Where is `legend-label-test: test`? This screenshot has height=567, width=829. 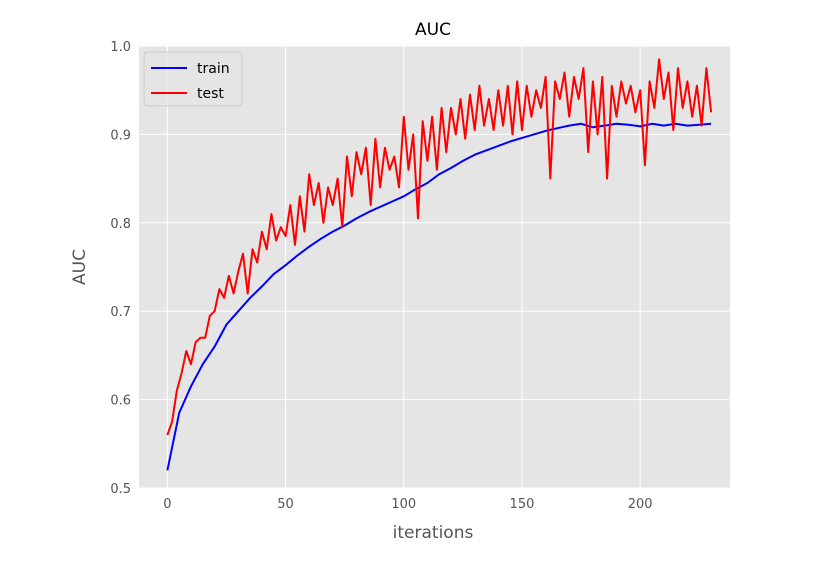 legend-label-test: test is located at coordinates (210, 94).